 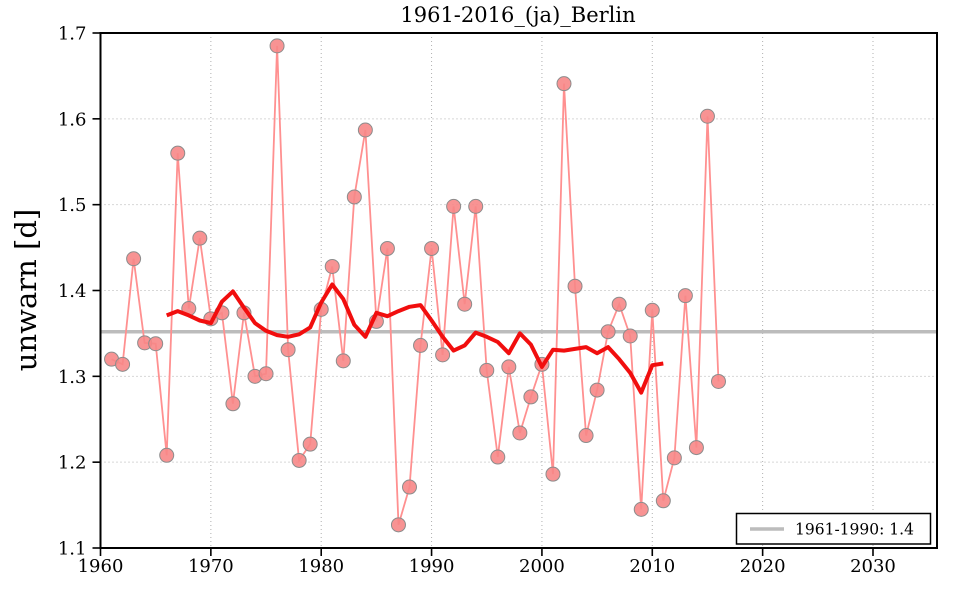 What do you see at coordinates (873, 566) in the screenshot?
I see `x-tick-label: 2030` at bounding box center [873, 566].